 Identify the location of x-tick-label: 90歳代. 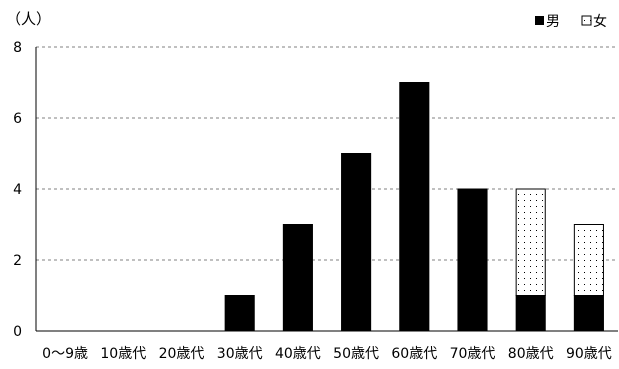
(589, 354).